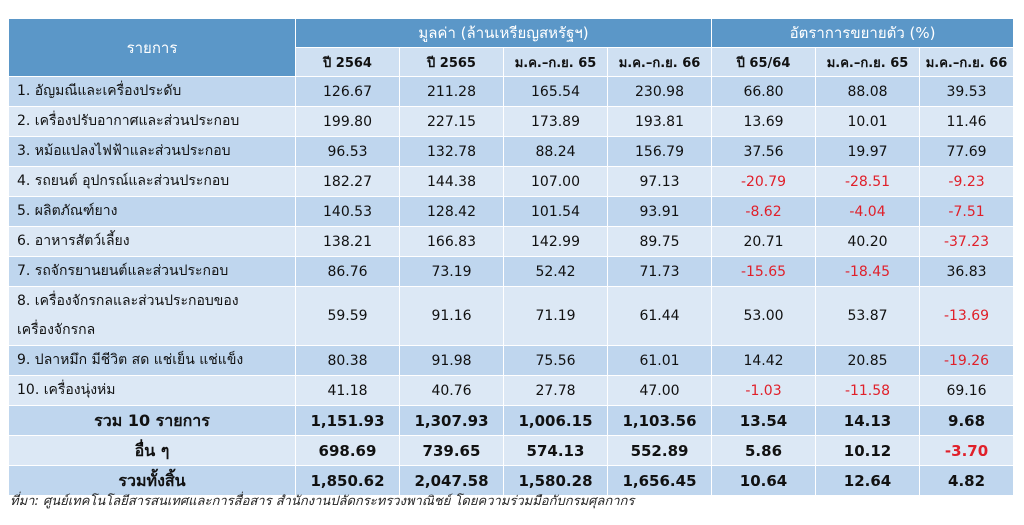 The height and width of the screenshot is (525, 1024). I want to click on value-cell: 173.89, so click(555, 121).